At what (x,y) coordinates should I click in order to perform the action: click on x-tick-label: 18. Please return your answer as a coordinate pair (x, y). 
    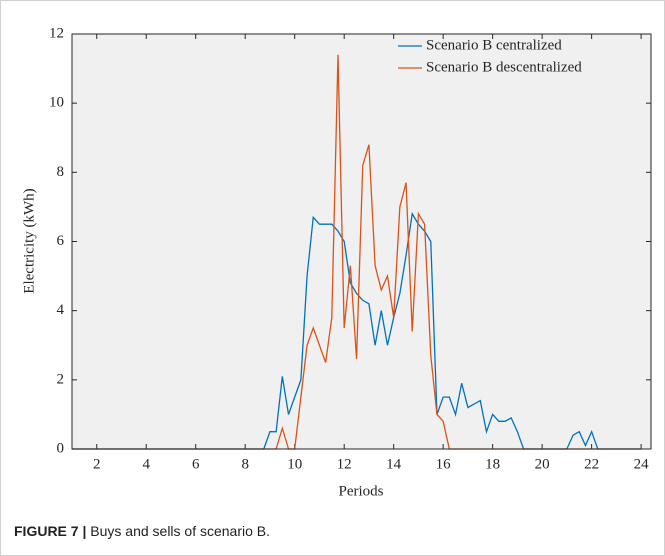
    Looking at the image, I should click on (492, 464).